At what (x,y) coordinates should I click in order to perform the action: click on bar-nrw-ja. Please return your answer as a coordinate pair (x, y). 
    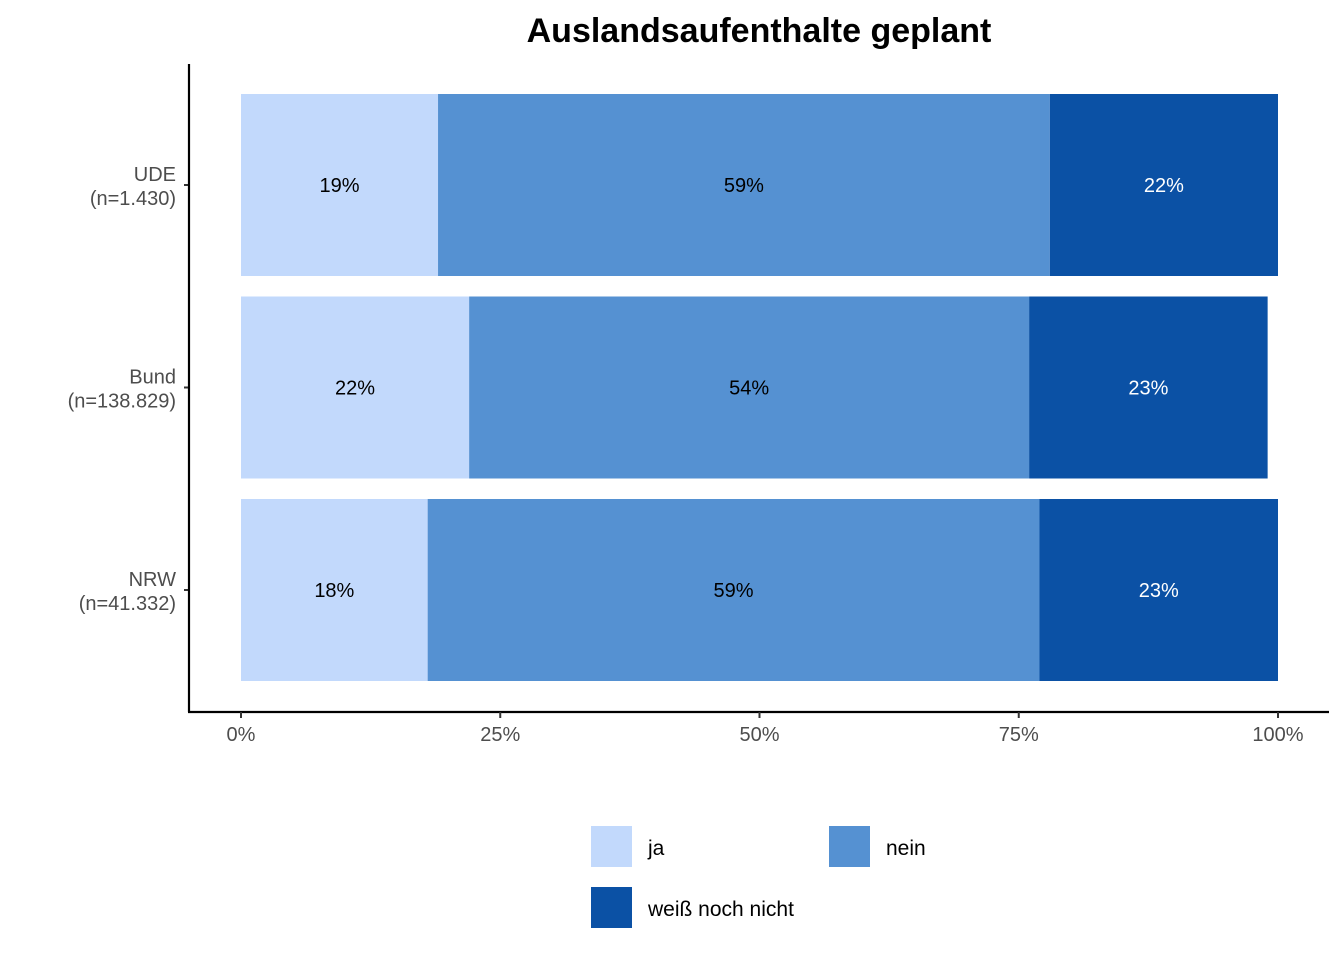
    Looking at the image, I should click on (334, 590).